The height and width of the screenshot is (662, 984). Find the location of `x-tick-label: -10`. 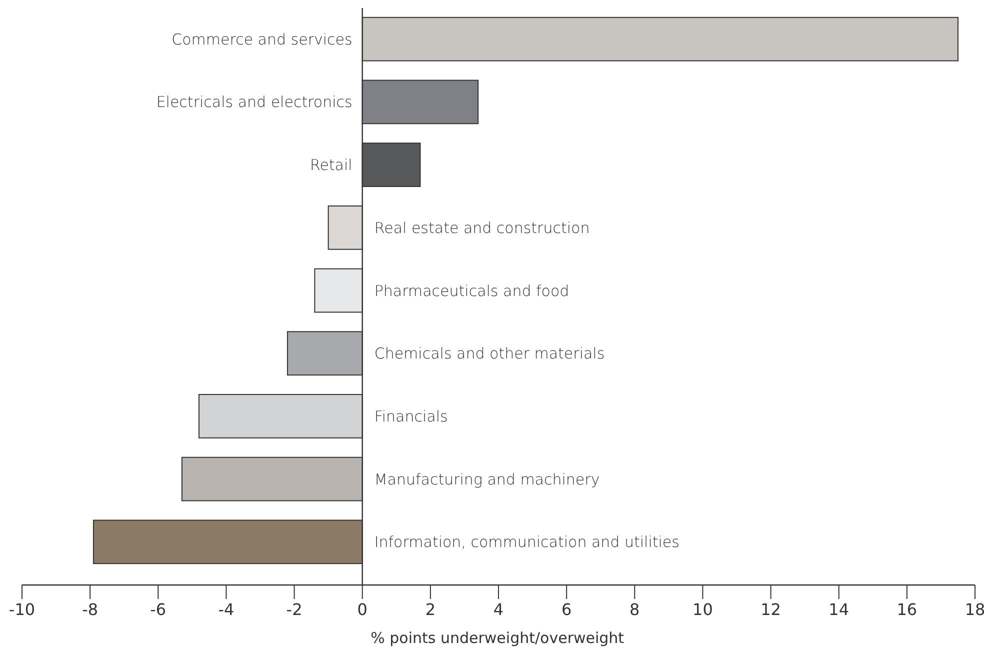

x-tick-label: -10 is located at coordinates (22, 609).